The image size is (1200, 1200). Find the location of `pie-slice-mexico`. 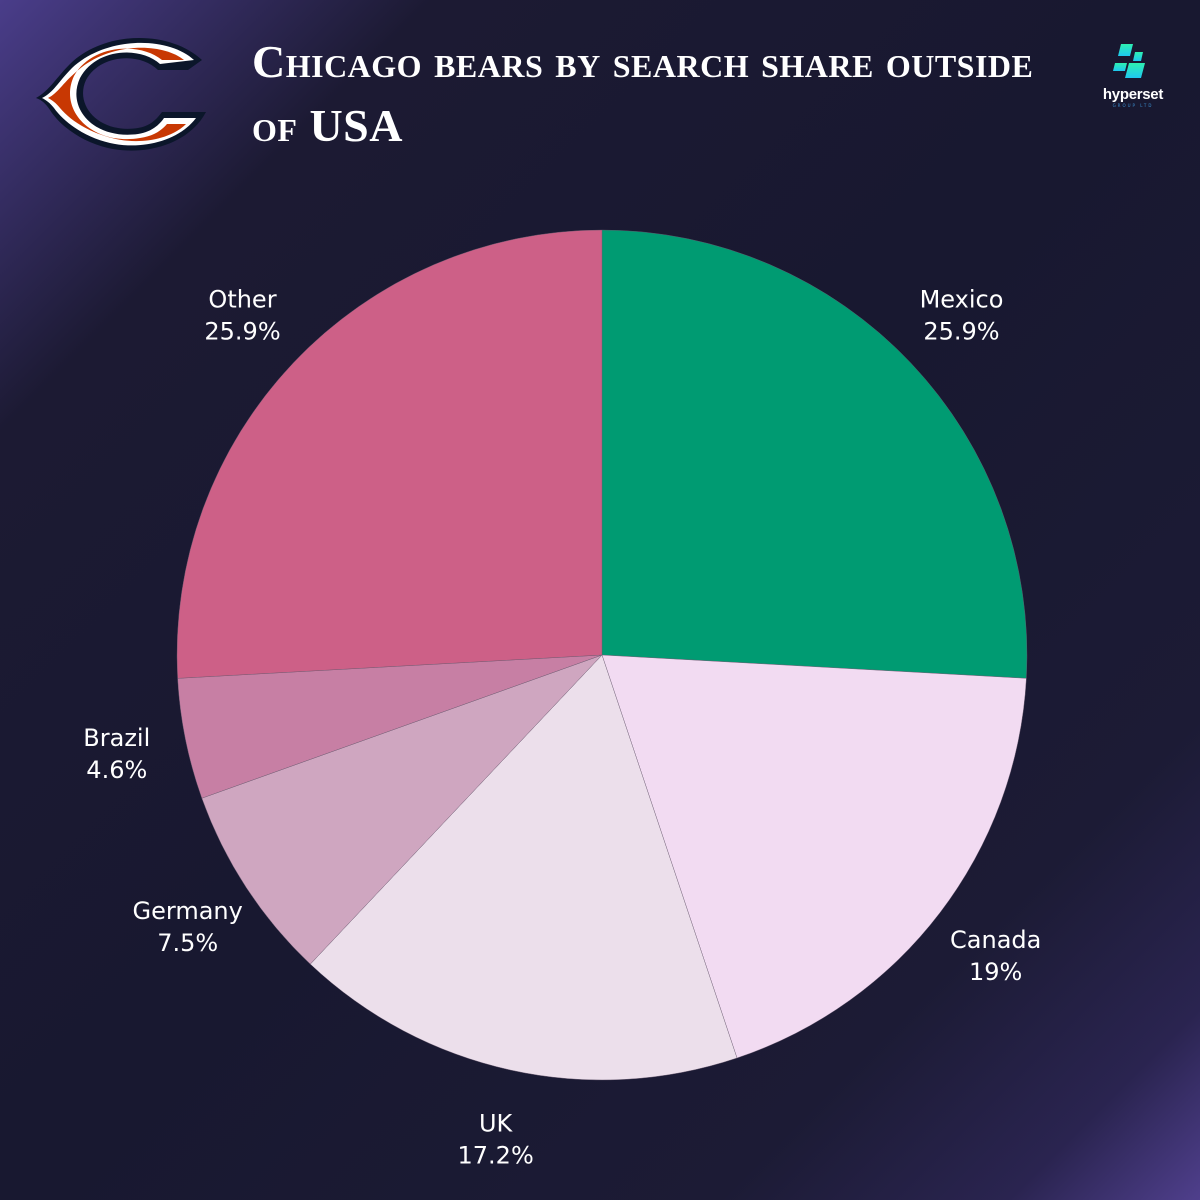

pie-slice-mexico is located at coordinates (814, 454).